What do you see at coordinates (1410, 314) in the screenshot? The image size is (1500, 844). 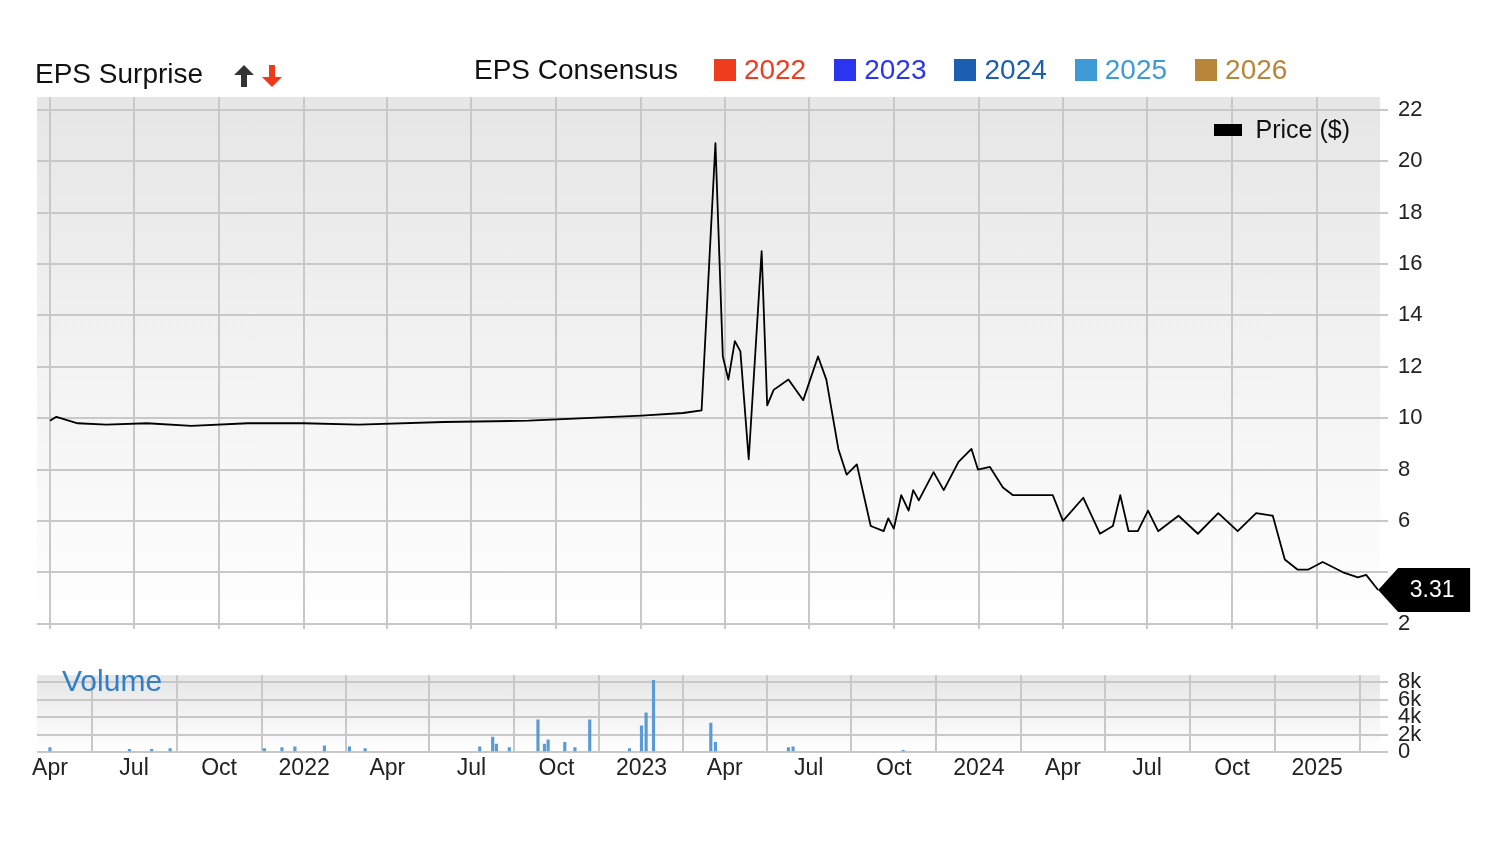 I see `y-tick-label: 14` at bounding box center [1410, 314].